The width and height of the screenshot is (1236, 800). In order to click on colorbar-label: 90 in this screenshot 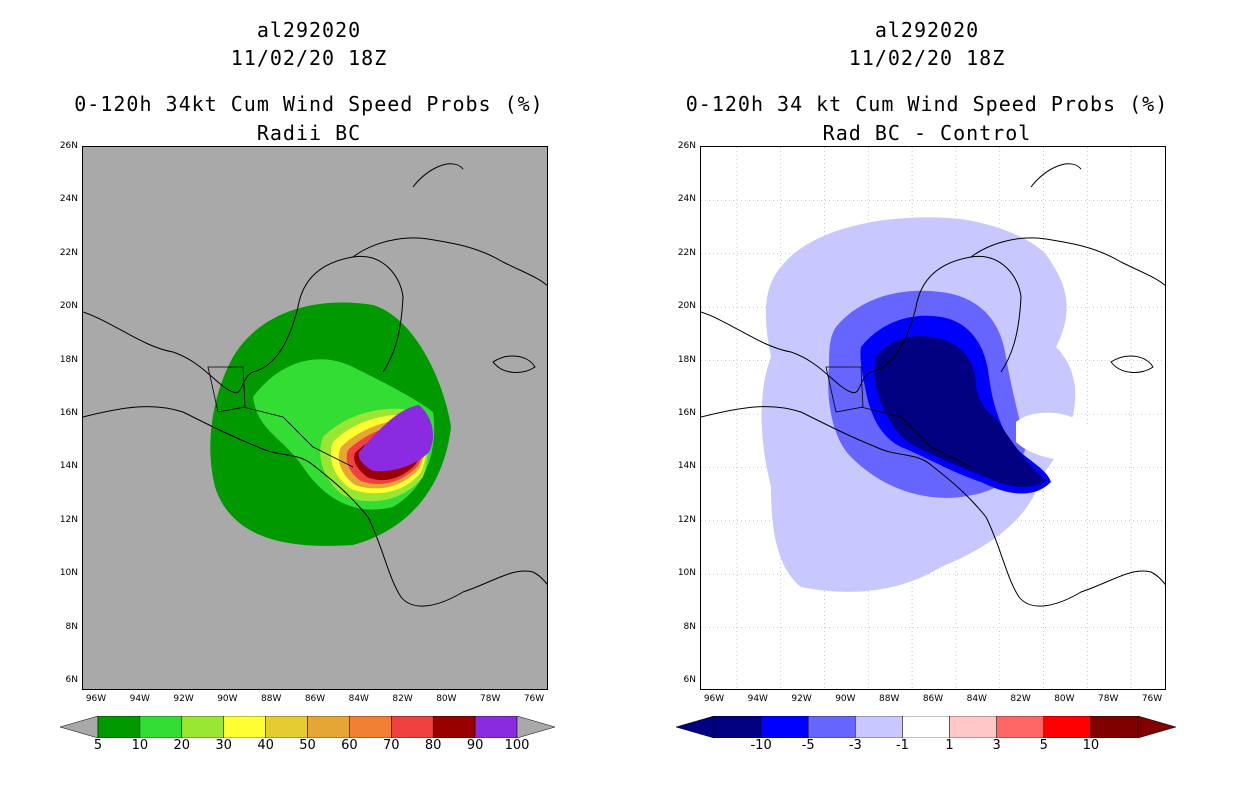, I will do `click(475, 745)`.